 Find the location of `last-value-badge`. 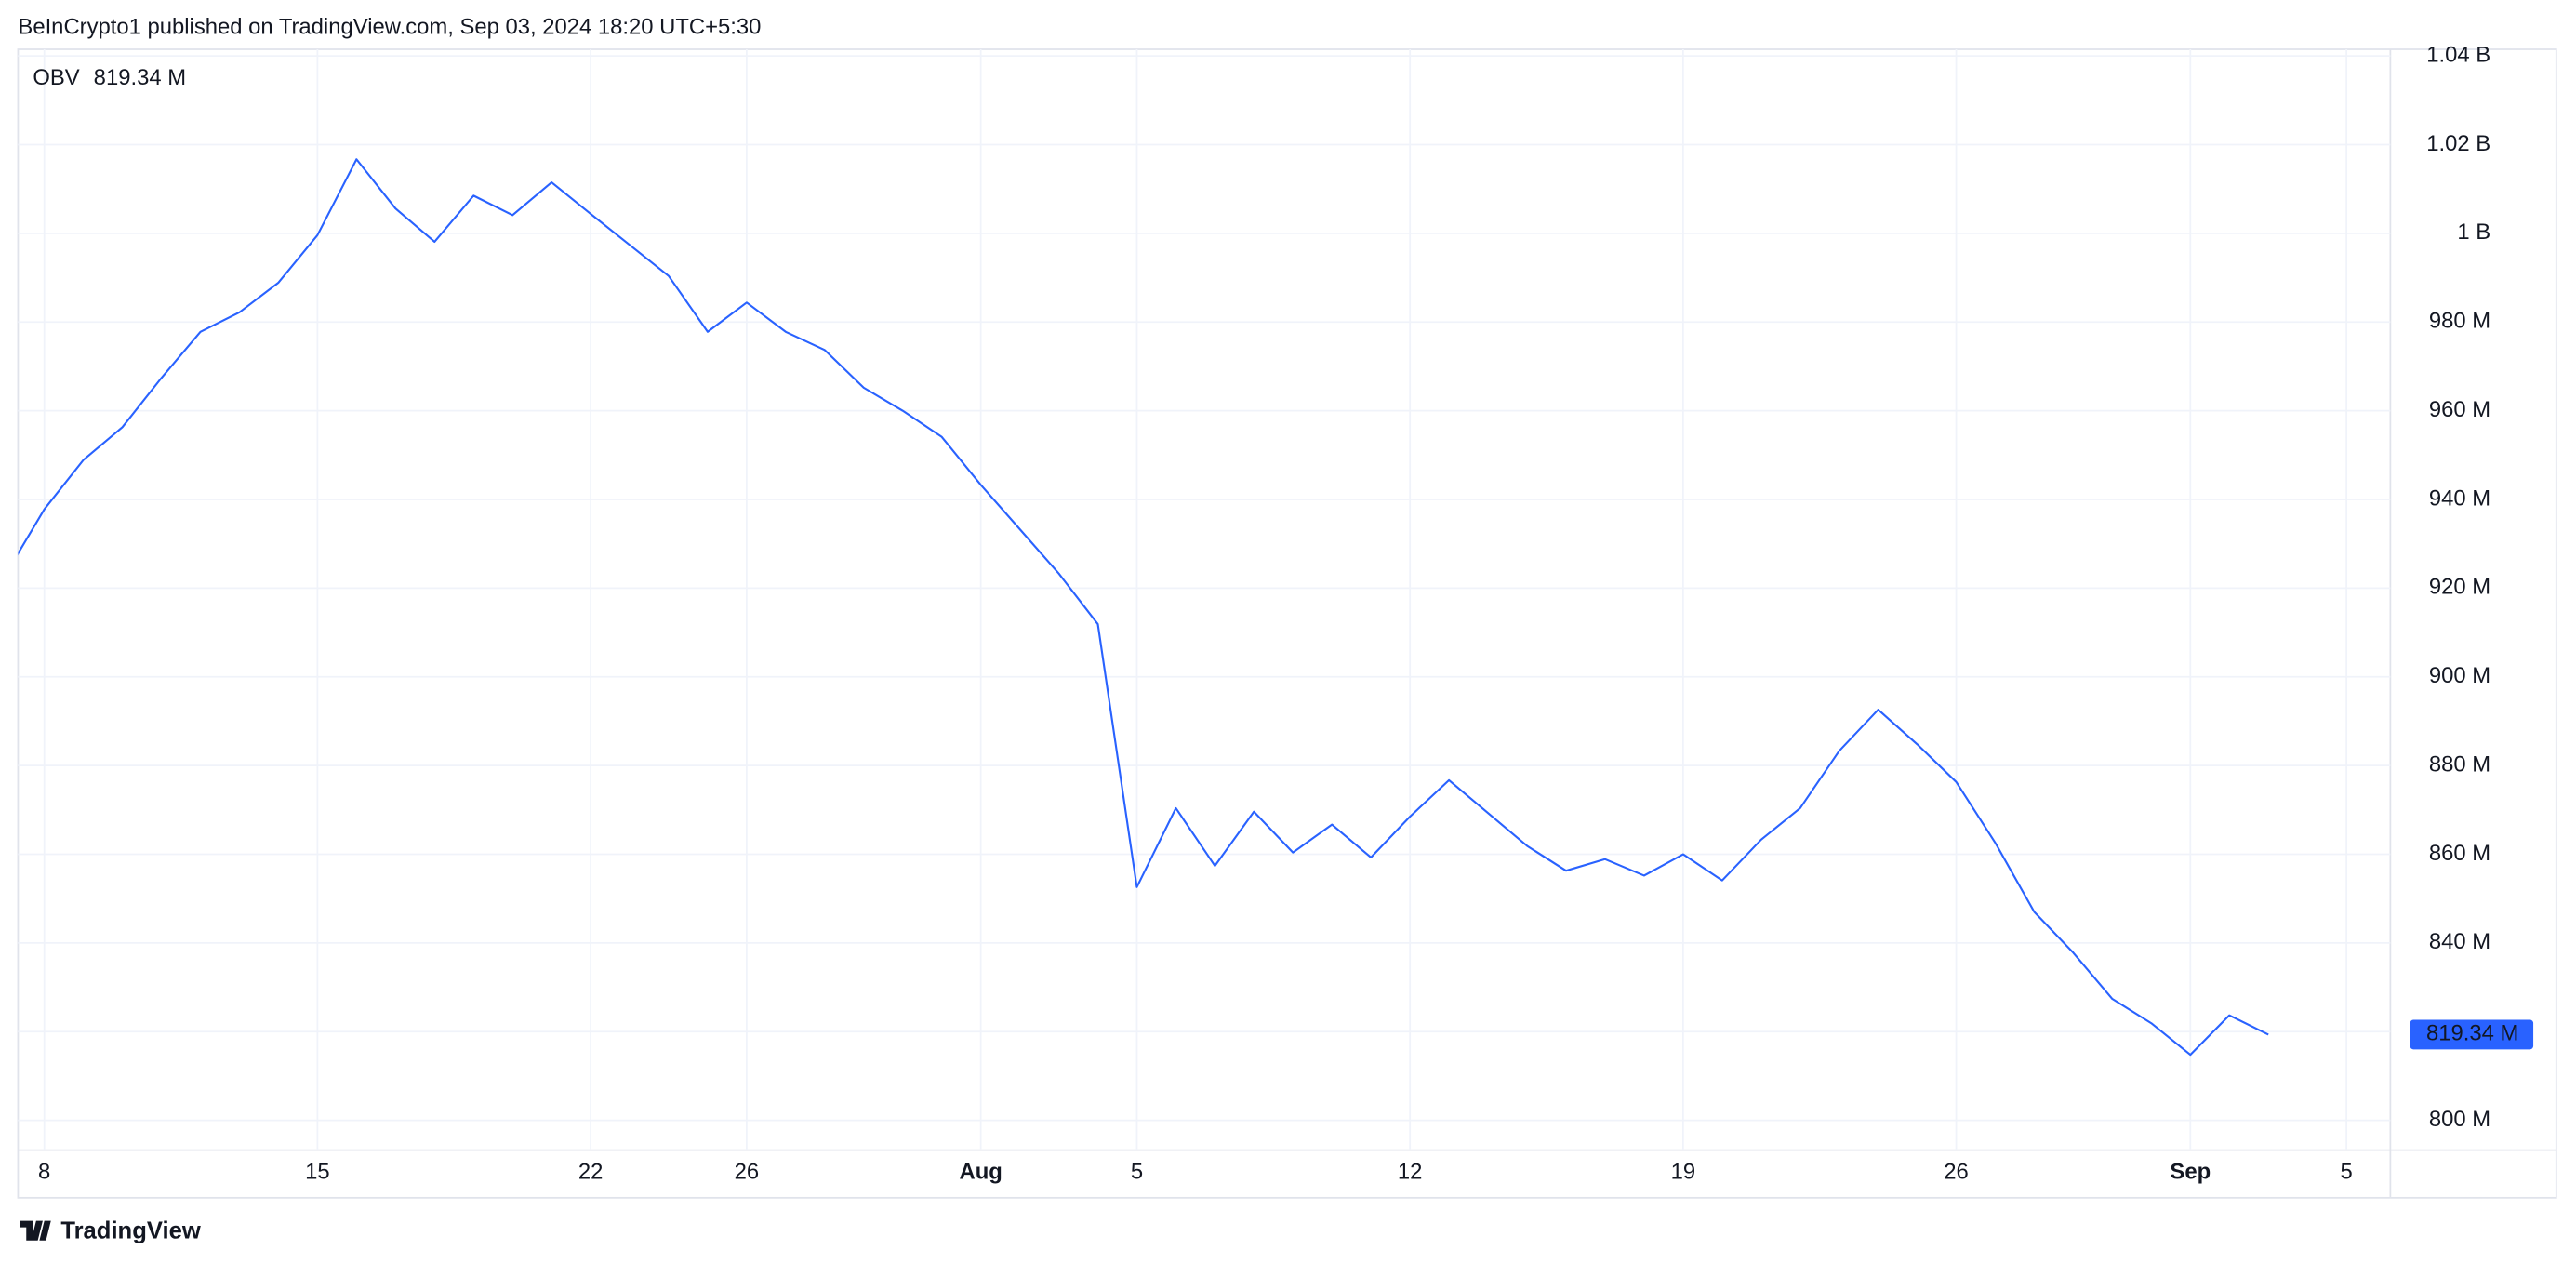

last-value-badge is located at coordinates (2472, 1034).